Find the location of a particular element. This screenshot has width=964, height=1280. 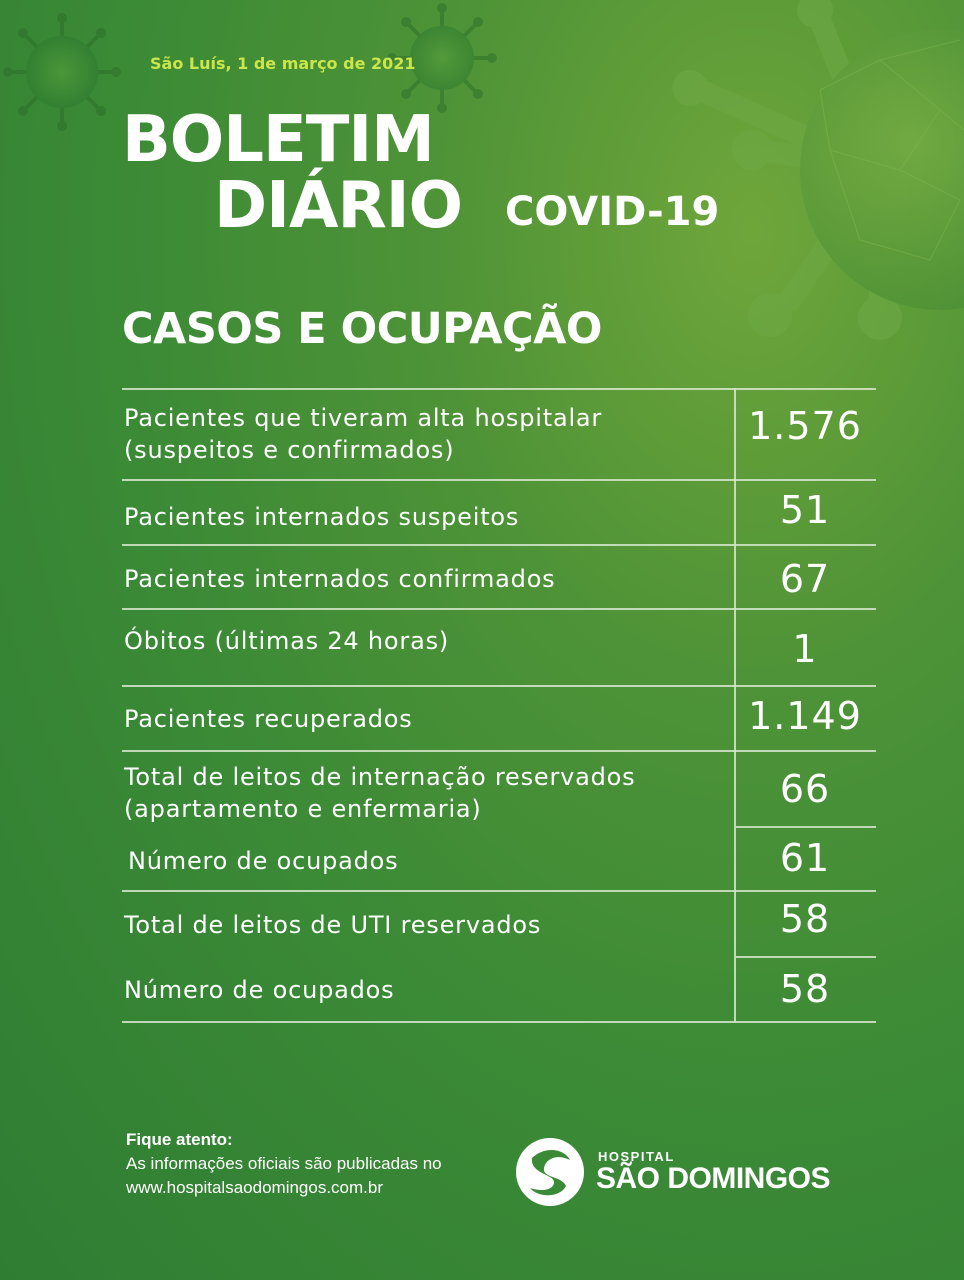

page-subtitle: COVID-19 is located at coordinates (612, 212).